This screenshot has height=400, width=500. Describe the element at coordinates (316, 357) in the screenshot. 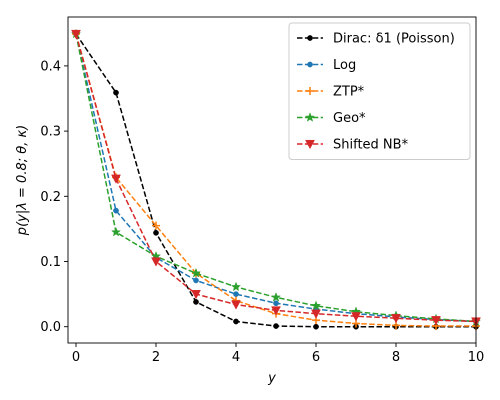

I see `x-tick-label: 6` at that location.